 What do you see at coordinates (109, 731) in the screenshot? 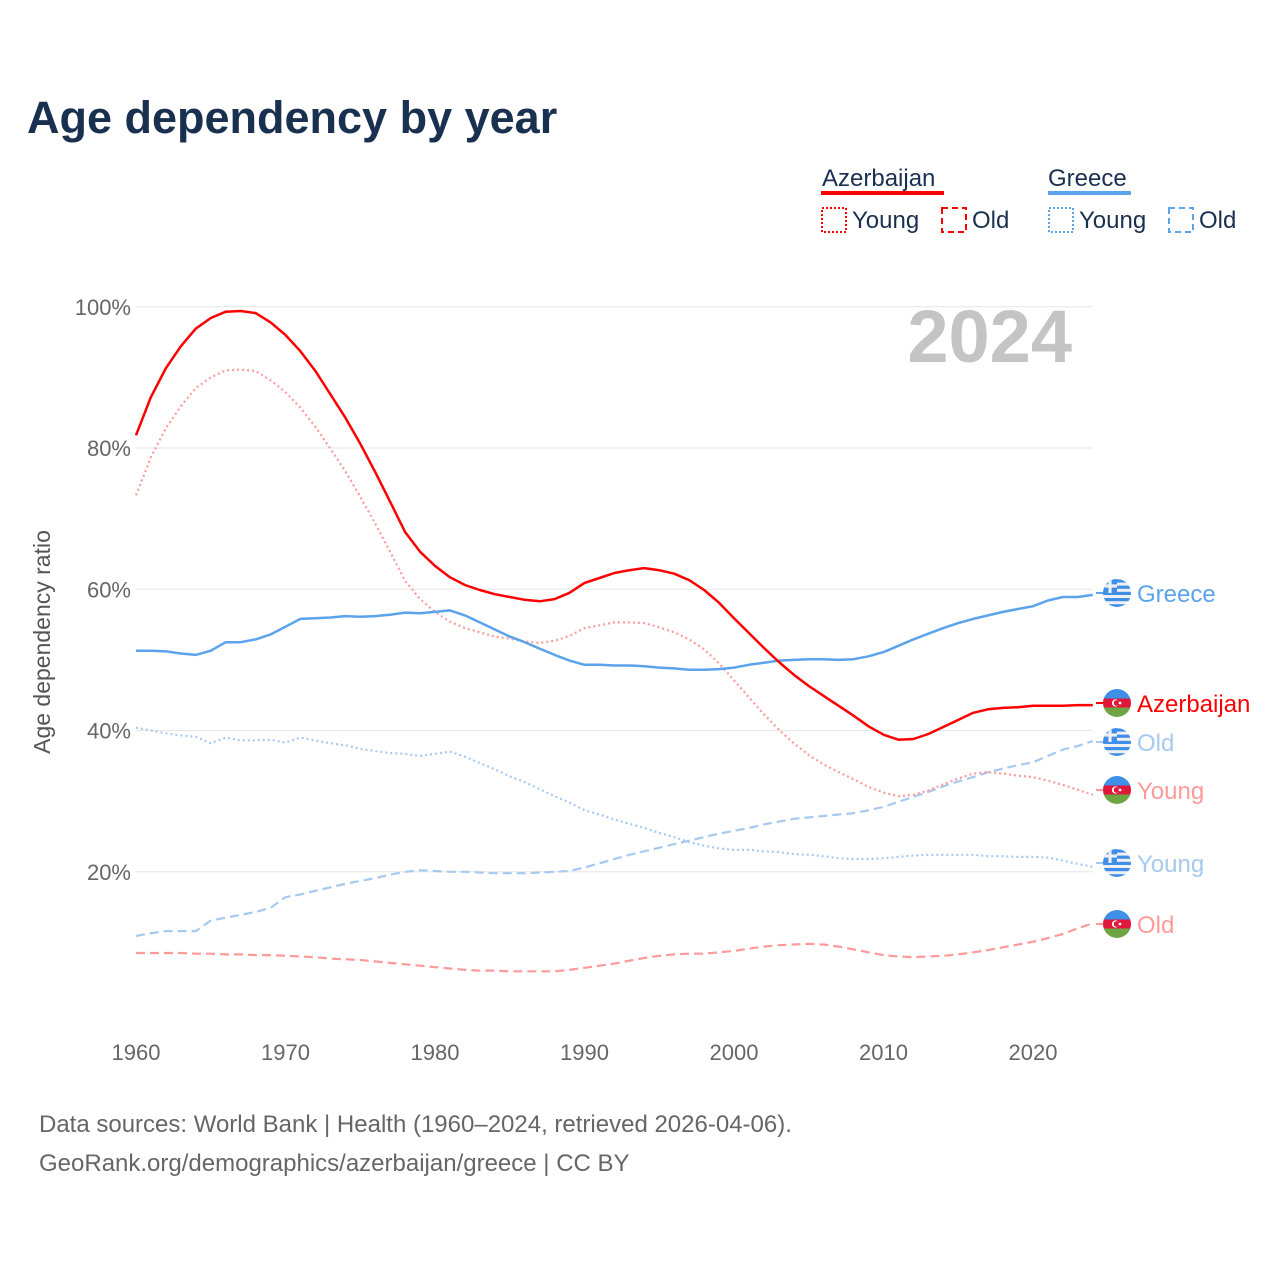
I see `y-tick-label: 40%` at bounding box center [109, 731].